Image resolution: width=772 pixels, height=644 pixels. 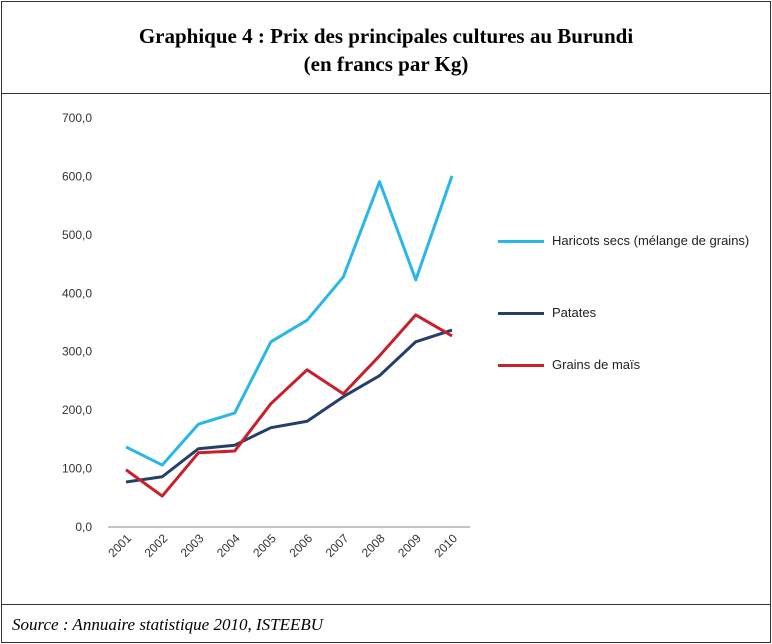 I want to click on x-tick-label: 2004, so click(x=228, y=545).